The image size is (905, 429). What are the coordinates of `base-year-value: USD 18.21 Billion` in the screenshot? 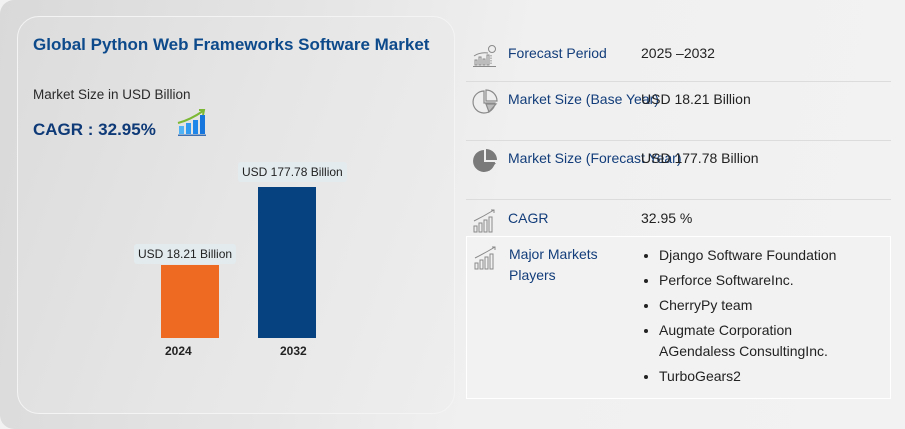 It's located at (696, 99).